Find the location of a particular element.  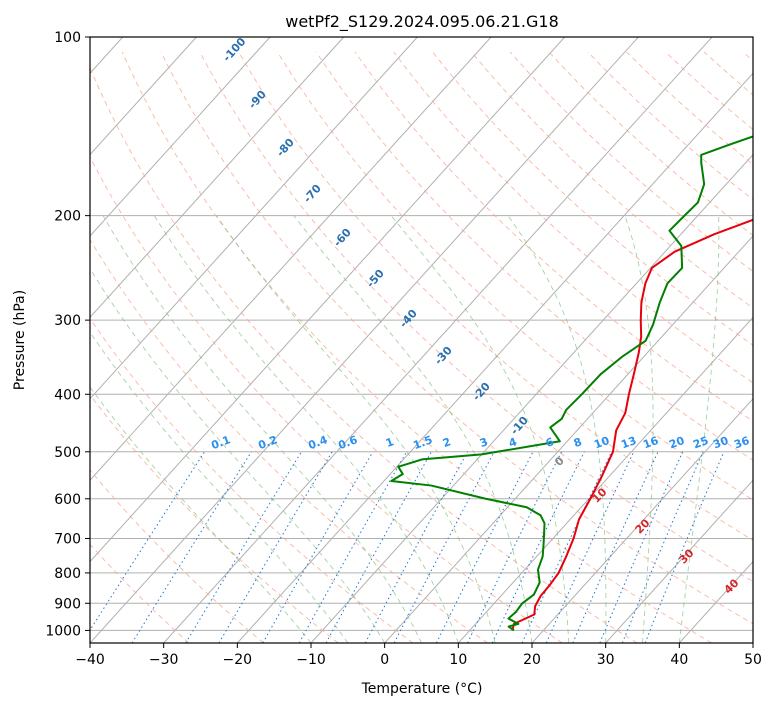

y-tick-label: 700 is located at coordinates (67, 540).